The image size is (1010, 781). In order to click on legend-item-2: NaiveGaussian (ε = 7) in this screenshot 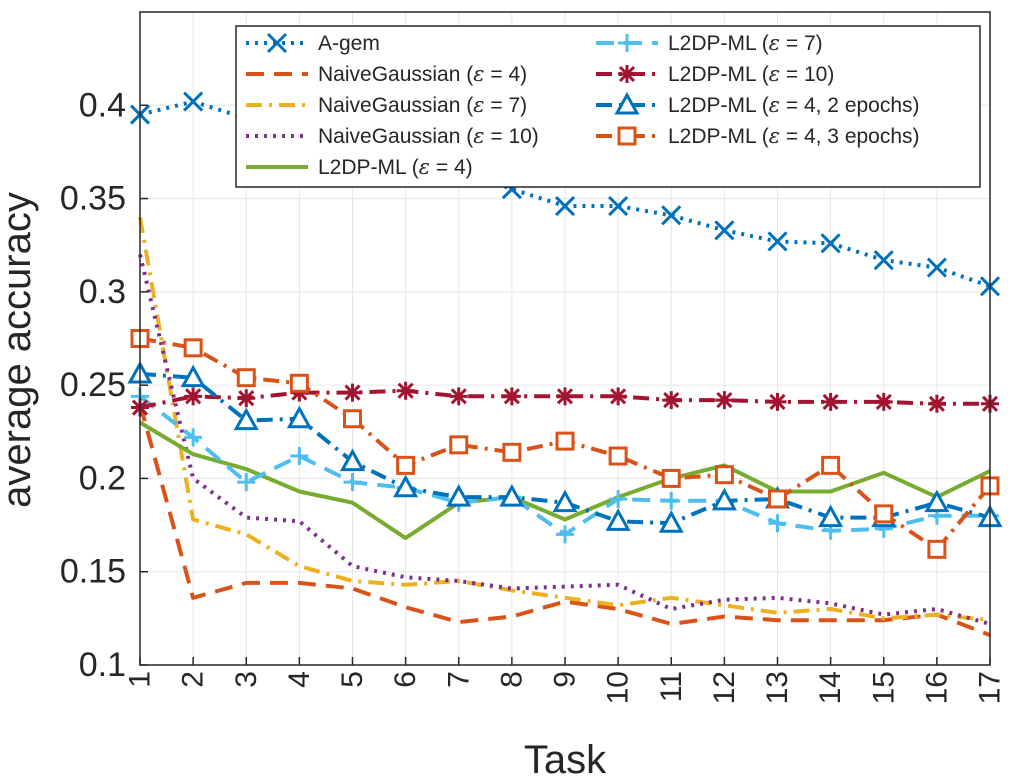, I will do `click(386, 105)`.